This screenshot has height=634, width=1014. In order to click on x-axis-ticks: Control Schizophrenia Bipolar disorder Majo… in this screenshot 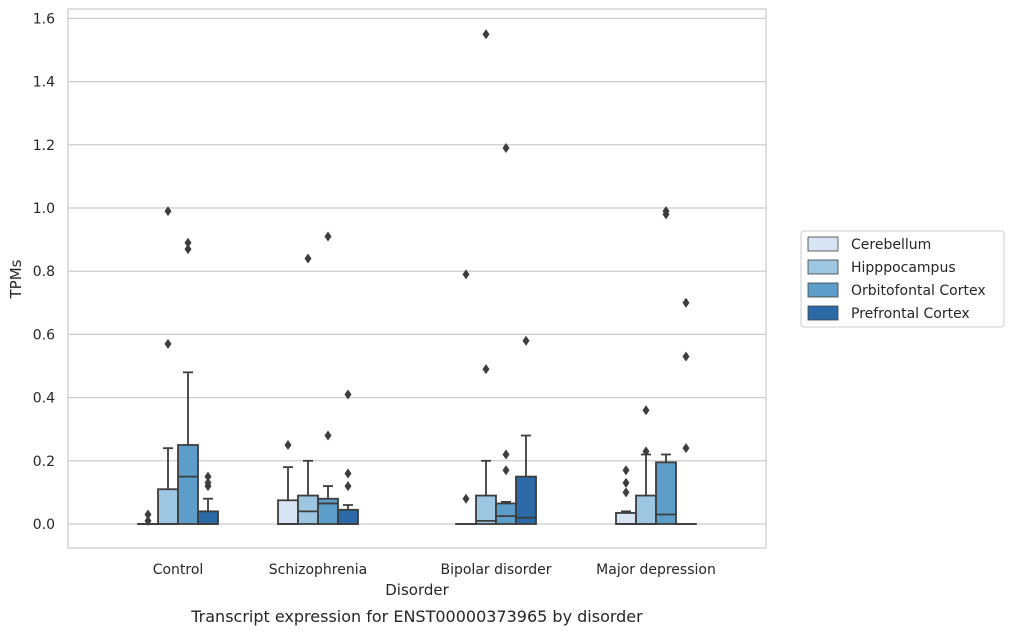, I will do `click(434, 570)`.